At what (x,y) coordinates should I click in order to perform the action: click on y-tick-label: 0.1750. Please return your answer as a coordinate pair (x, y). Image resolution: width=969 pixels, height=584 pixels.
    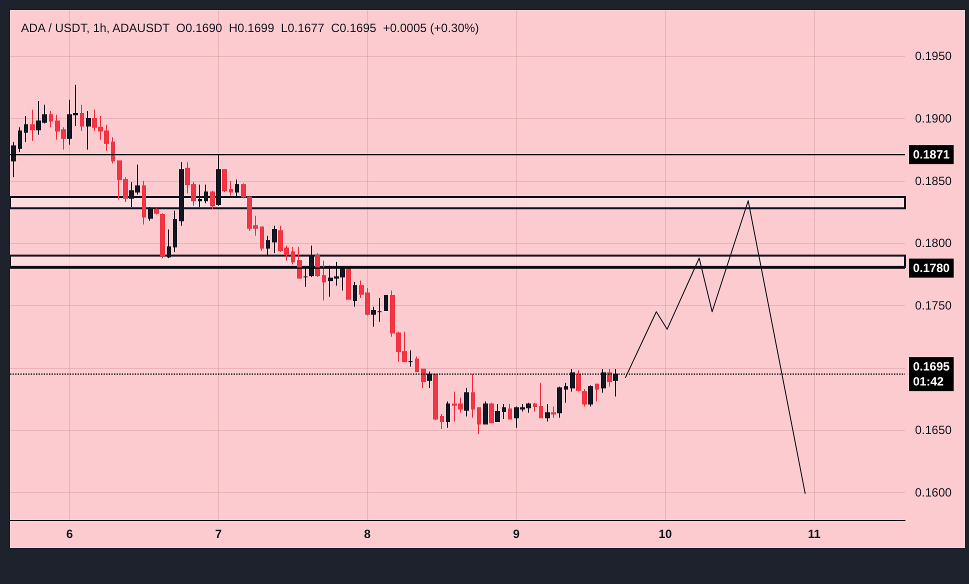
    Looking at the image, I should click on (933, 305).